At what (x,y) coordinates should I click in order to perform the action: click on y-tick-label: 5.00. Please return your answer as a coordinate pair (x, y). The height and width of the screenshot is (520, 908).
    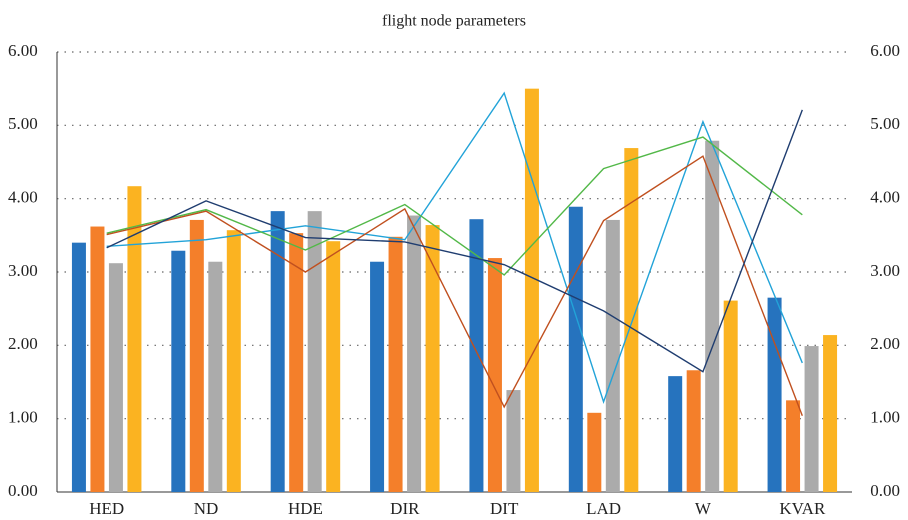
    Looking at the image, I should click on (23, 123).